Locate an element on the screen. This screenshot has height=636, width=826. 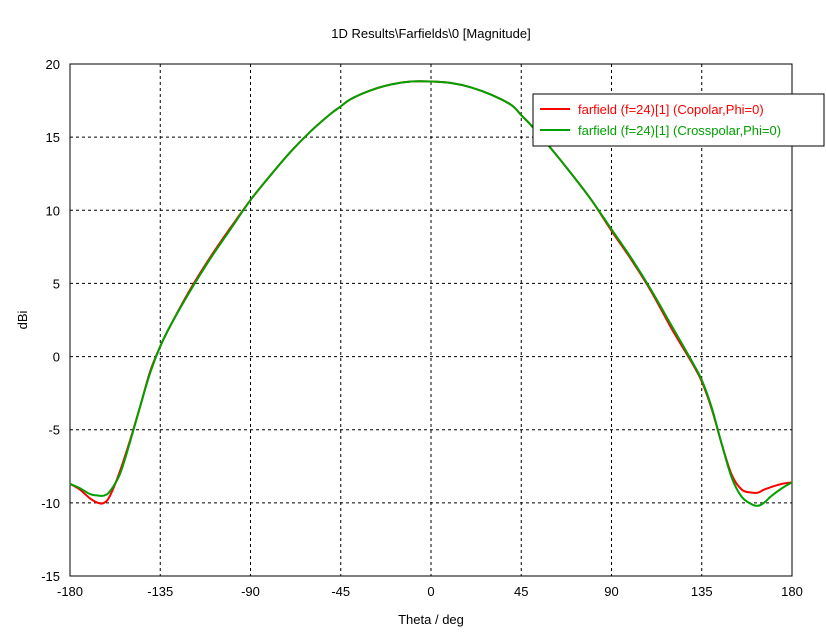
x-tick-label: -45 is located at coordinates (340, 591).